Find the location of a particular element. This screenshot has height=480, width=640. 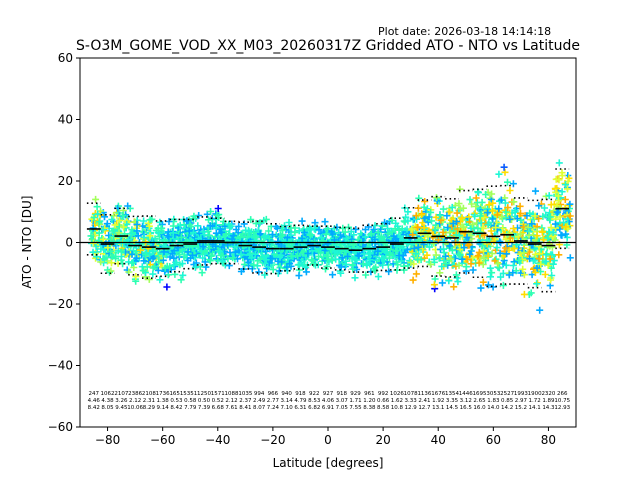

x-tick-label: 0 is located at coordinates (328, 440).